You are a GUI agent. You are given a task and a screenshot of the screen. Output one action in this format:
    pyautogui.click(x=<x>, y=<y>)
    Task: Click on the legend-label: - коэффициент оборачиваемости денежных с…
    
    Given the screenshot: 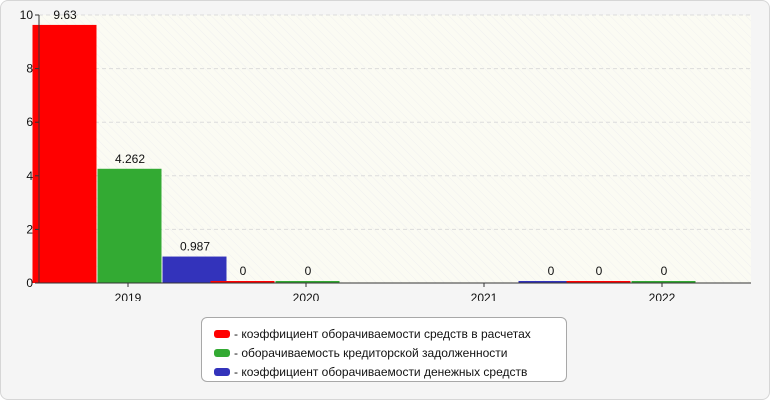 What is the action you would take?
    pyautogui.click(x=381, y=371)
    